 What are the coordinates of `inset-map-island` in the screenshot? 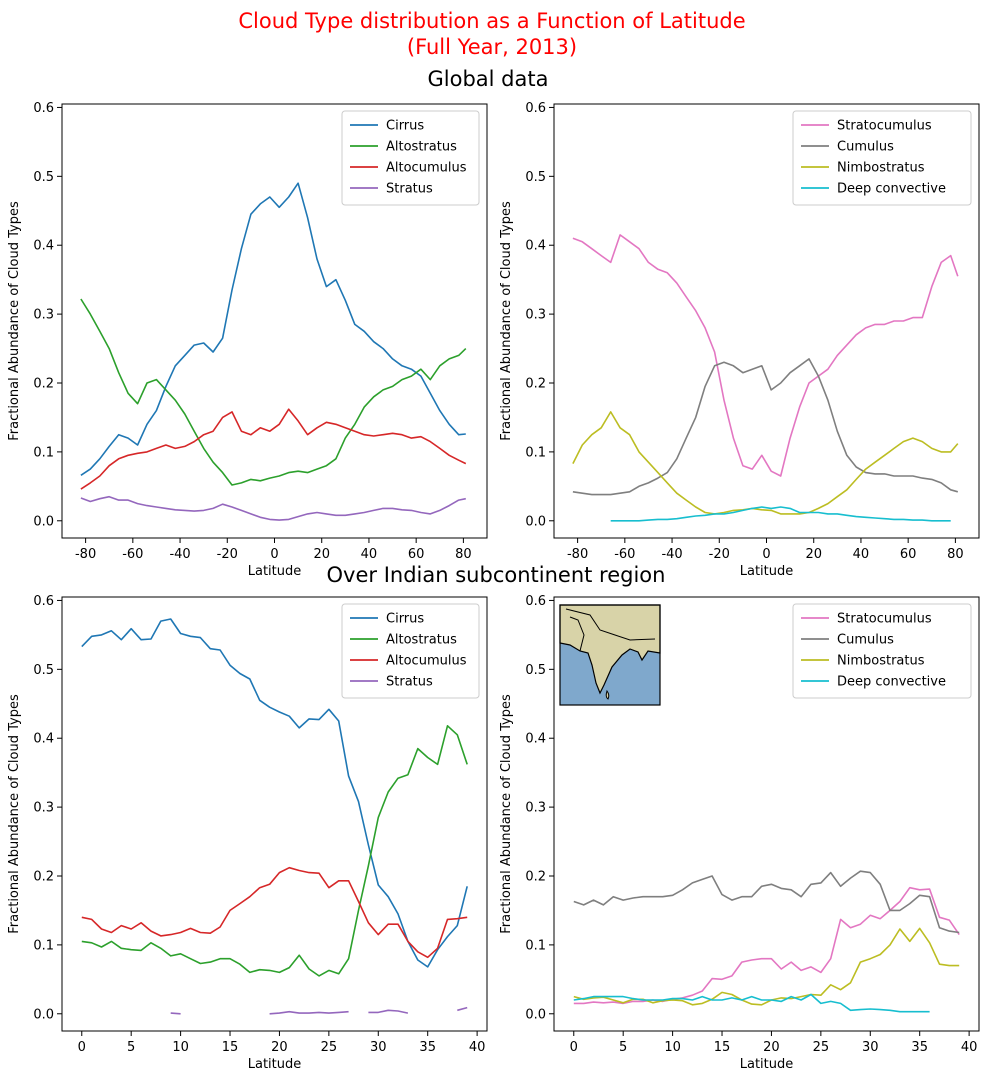 It's located at (607, 694).